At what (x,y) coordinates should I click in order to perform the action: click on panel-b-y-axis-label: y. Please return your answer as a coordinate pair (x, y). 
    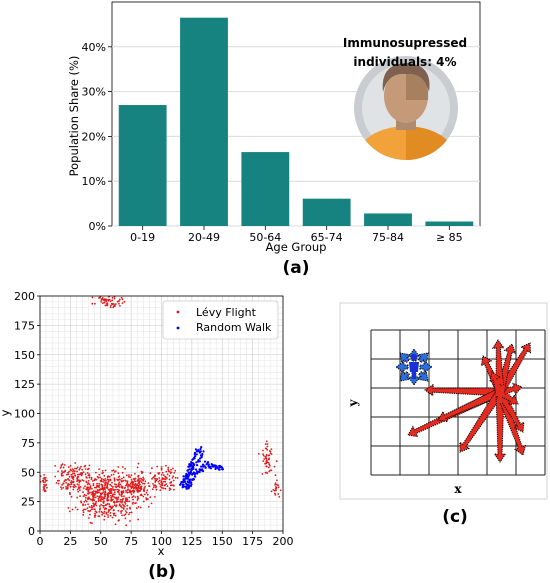
    Looking at the image, I should click on (6, 412).